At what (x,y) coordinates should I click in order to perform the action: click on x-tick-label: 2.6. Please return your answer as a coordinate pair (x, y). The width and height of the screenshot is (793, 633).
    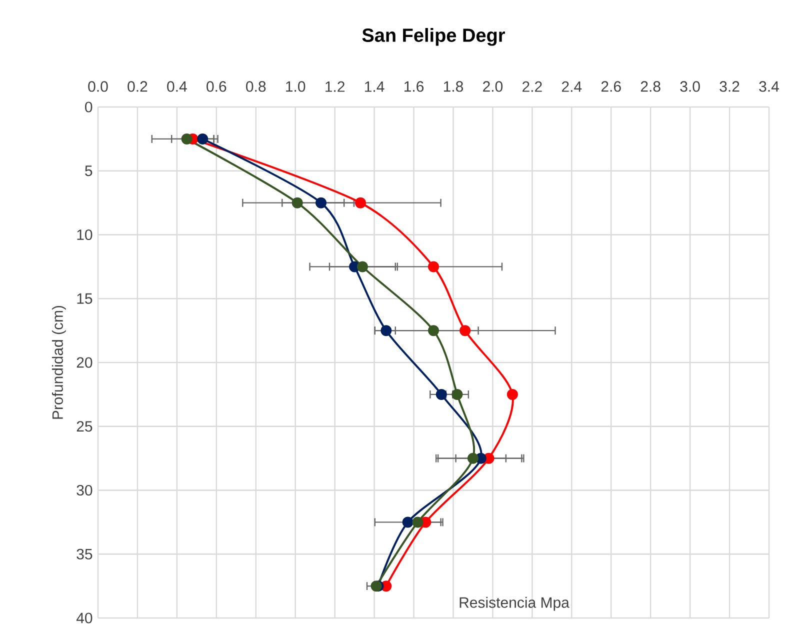
    Looking at the image, I should click on (611, 86).